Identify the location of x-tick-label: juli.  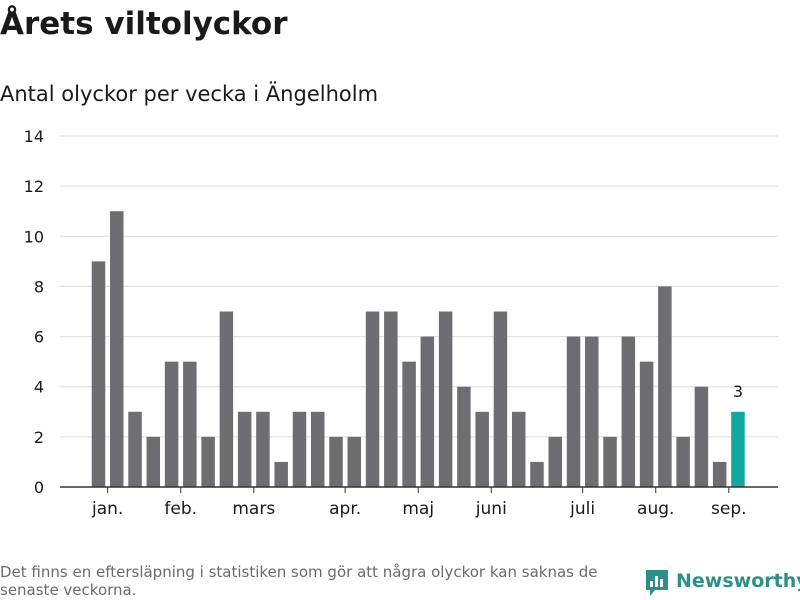
(582, 509).